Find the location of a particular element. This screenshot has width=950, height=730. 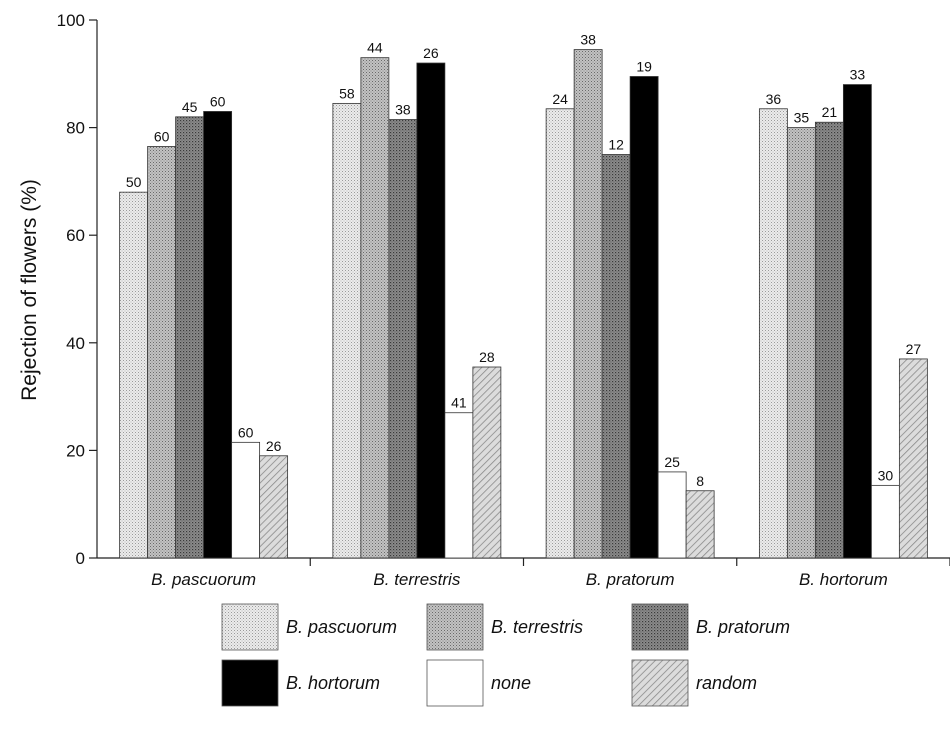

legend-label: random is located at coordinates (726, 683).